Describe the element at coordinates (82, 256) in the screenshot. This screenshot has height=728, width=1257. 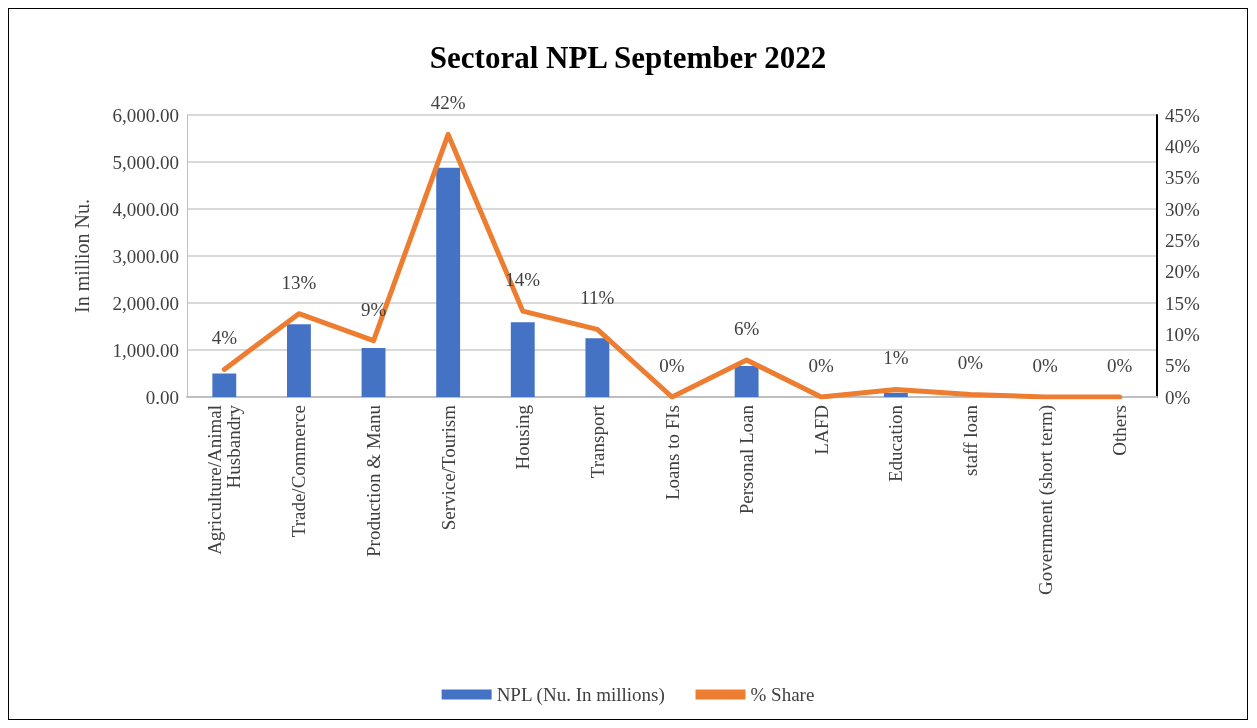
I see `y-axis-title: In million Nu.` at that location.